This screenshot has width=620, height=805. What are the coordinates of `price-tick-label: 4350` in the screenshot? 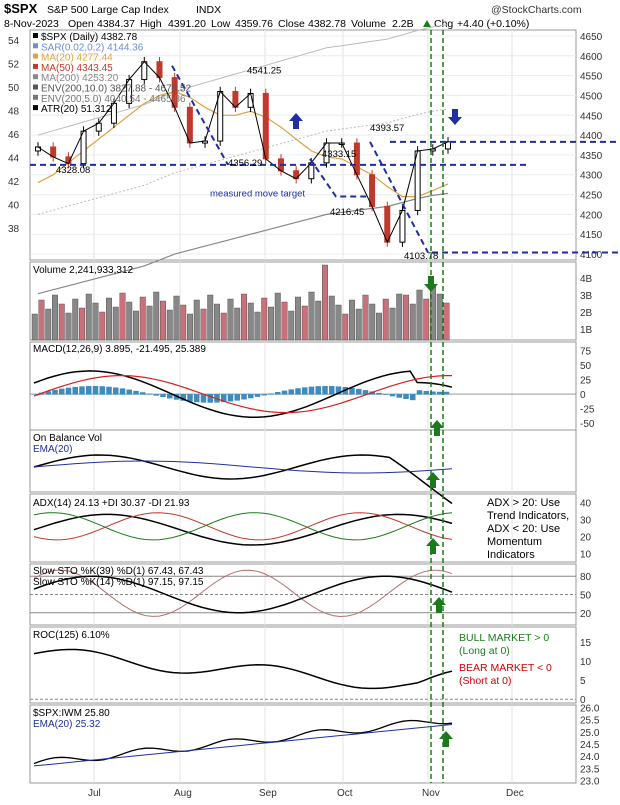 It's located at (591, 156).